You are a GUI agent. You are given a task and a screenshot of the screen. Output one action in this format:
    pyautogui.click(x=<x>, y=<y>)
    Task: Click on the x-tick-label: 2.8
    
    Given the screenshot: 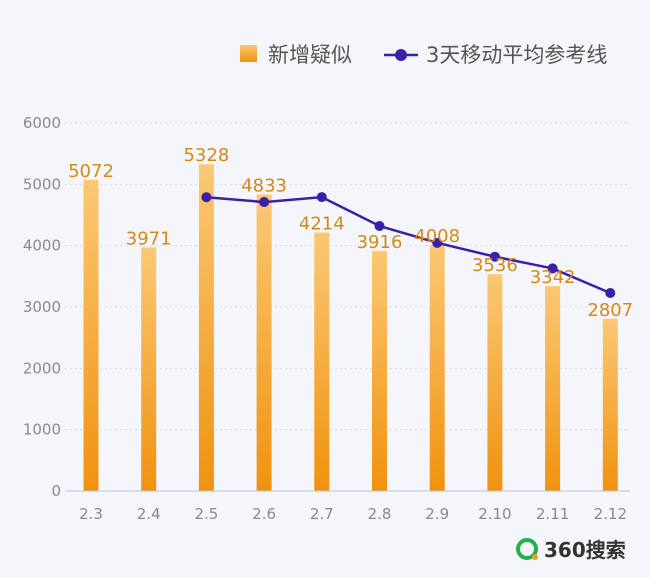 What is the action you would take?
    pyautogui.click(x=380, y=514)
    